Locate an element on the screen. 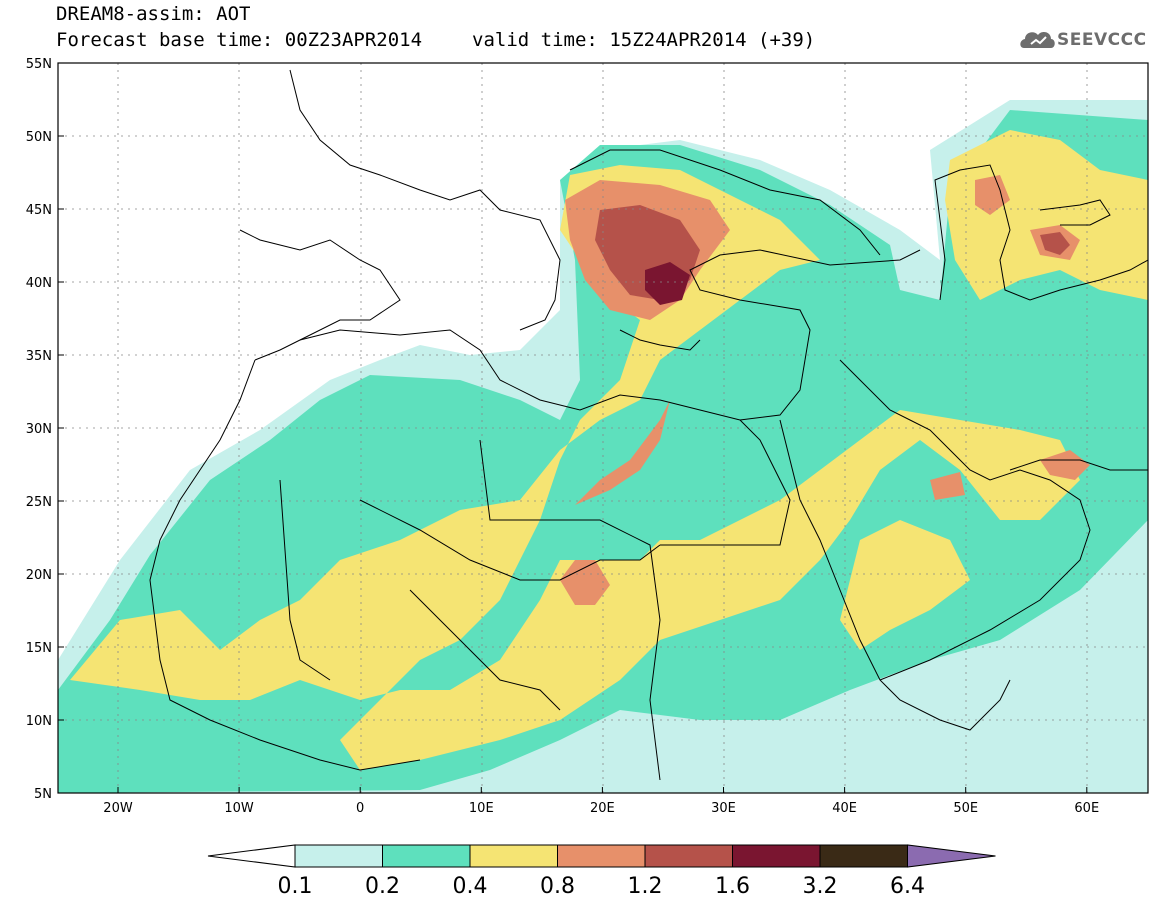 This screenshot has width=1165, height=905. lon-label: 10W is located at coordinates (239, 808).